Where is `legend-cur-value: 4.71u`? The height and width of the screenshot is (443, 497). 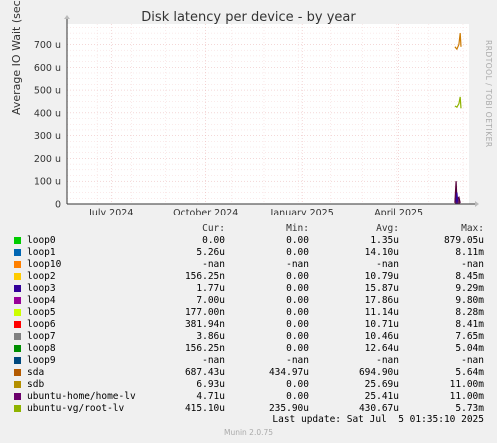
legend-cur-value: 4.71u is located at coordinates (210, 396).